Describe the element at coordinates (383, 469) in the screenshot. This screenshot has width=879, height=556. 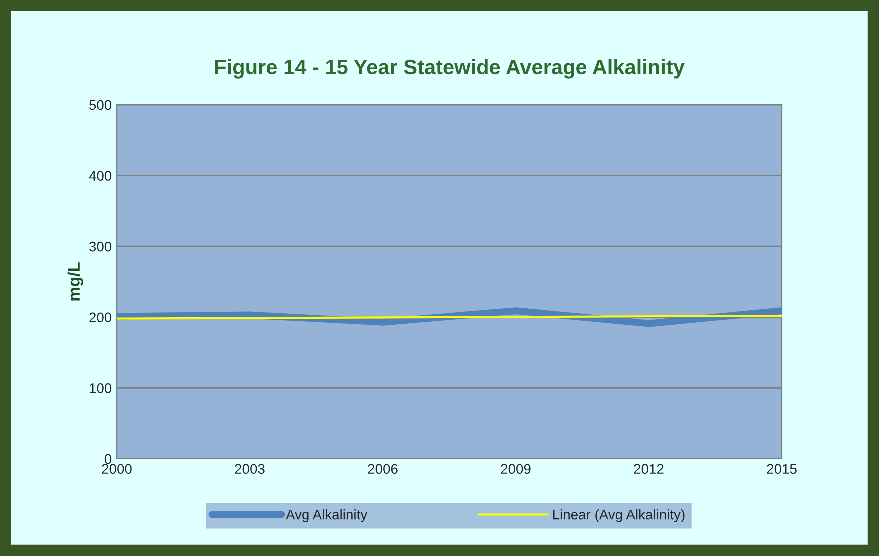
I see `x-tick-label: 2006` at that location.